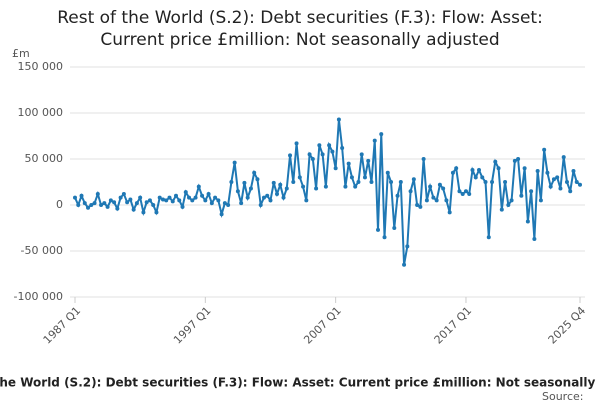 The width and height of the screenshot is (600, 400). Describe the element at coordinates (41, 66) in the screenshot. I see `y-tick-label: 150 000` at that location.